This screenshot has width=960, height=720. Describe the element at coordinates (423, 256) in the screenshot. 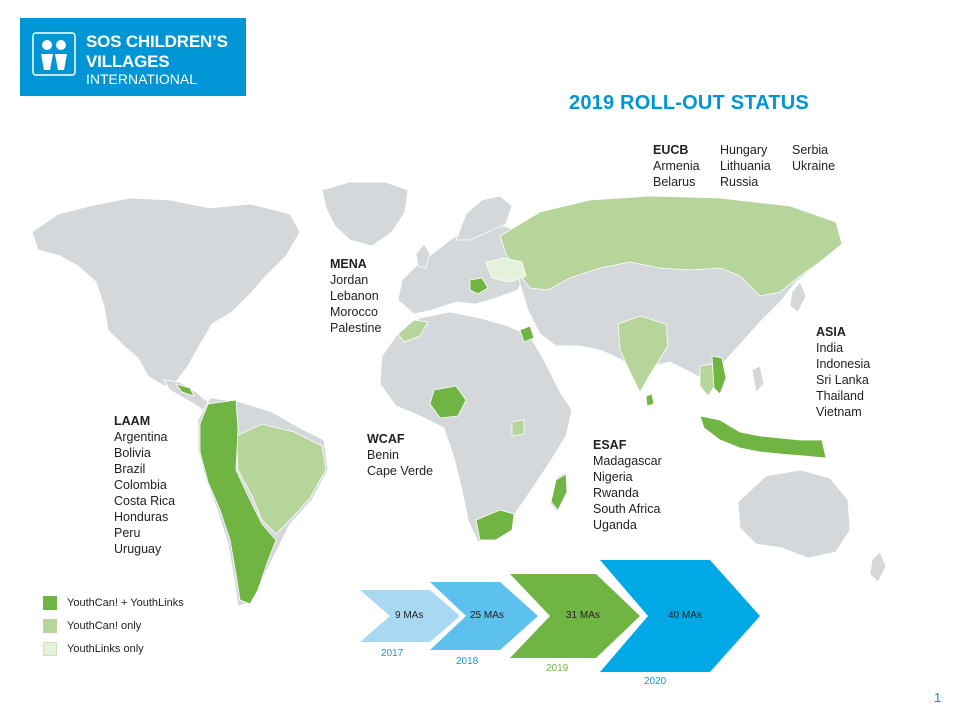

I see `uk-shape` at that location.